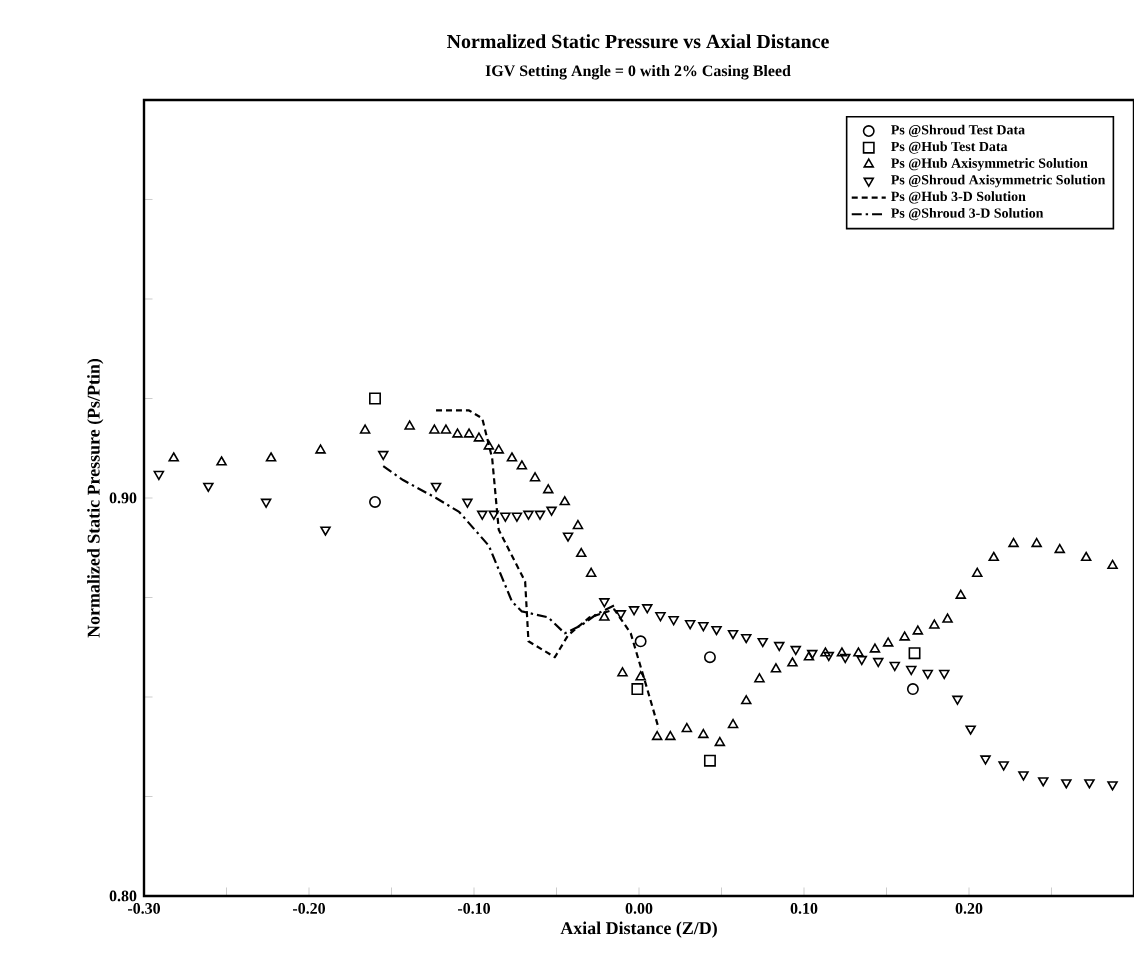 The image size is (1134, 964). What do you see at coordinates (638, 929) in the screenshot?
I see `x-axis-title: Axial Distance (Z/D)` at bounding box center [638, 929].